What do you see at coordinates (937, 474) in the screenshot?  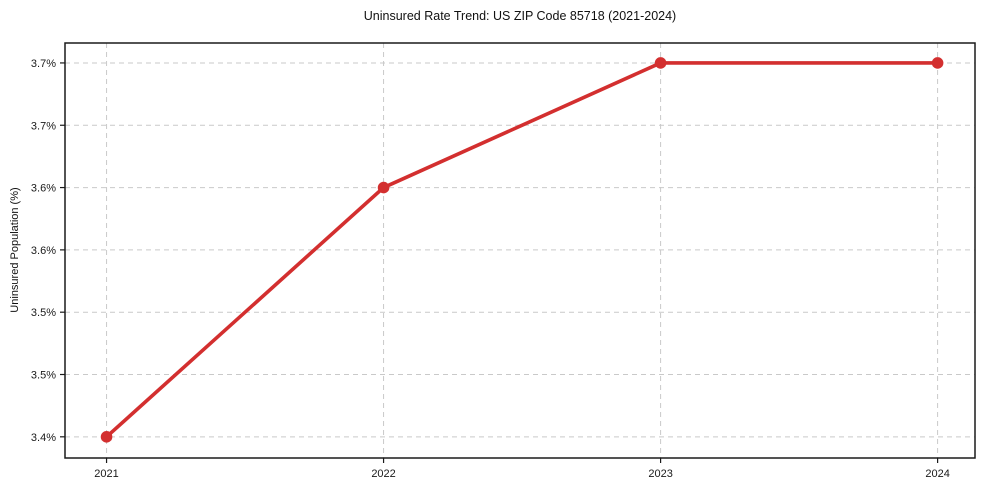 I see `x-tick-label: 2024` at bounding box center [937, 474].